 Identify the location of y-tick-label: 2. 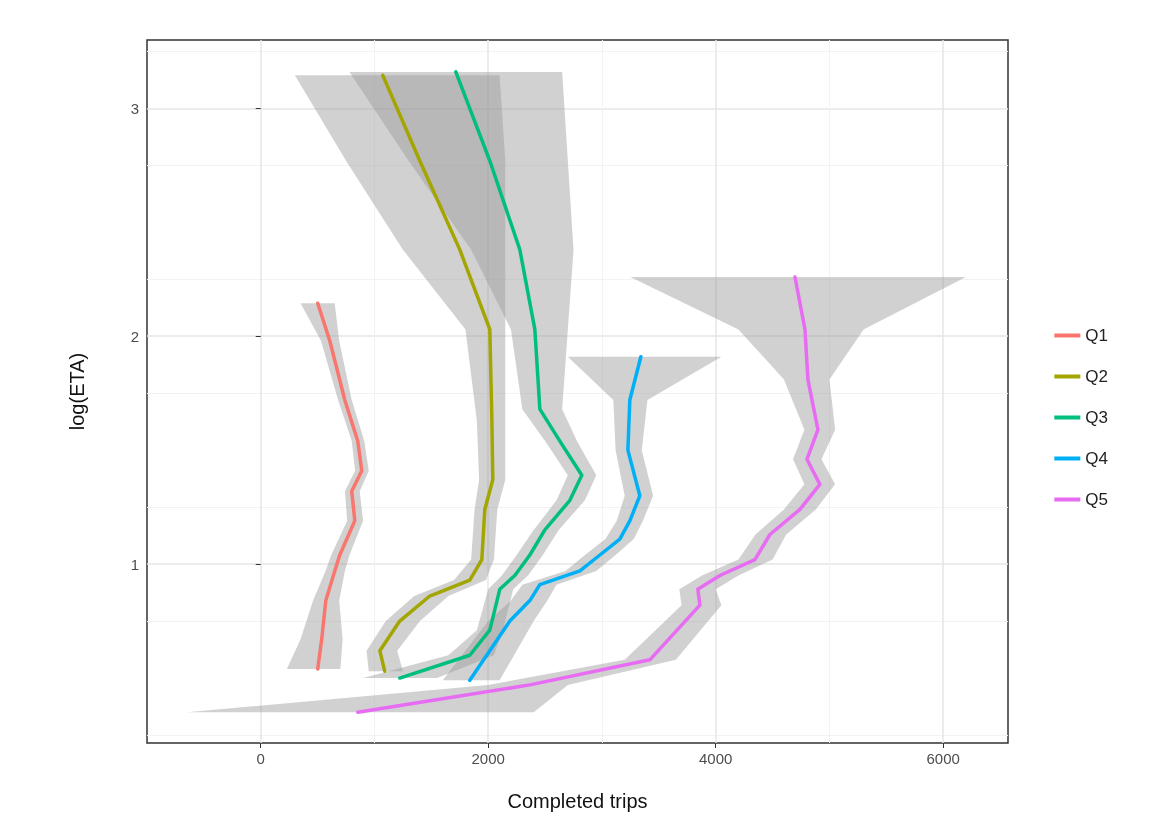
(134, 336).